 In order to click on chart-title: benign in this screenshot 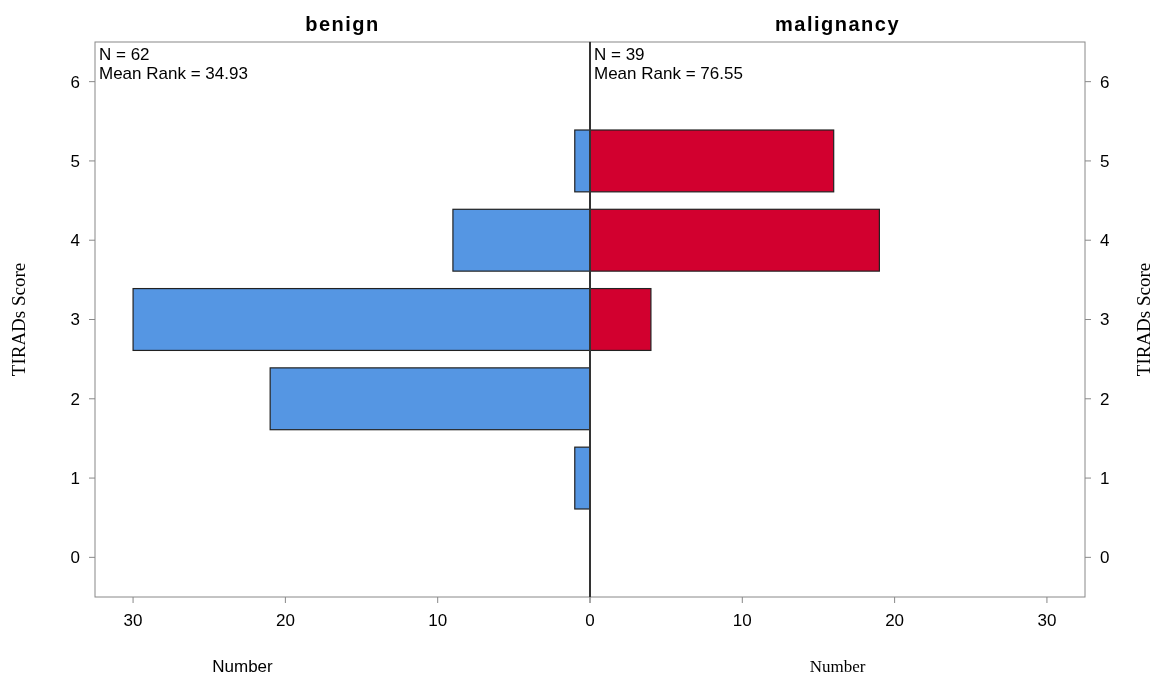, I will do `click(342, 24)`.